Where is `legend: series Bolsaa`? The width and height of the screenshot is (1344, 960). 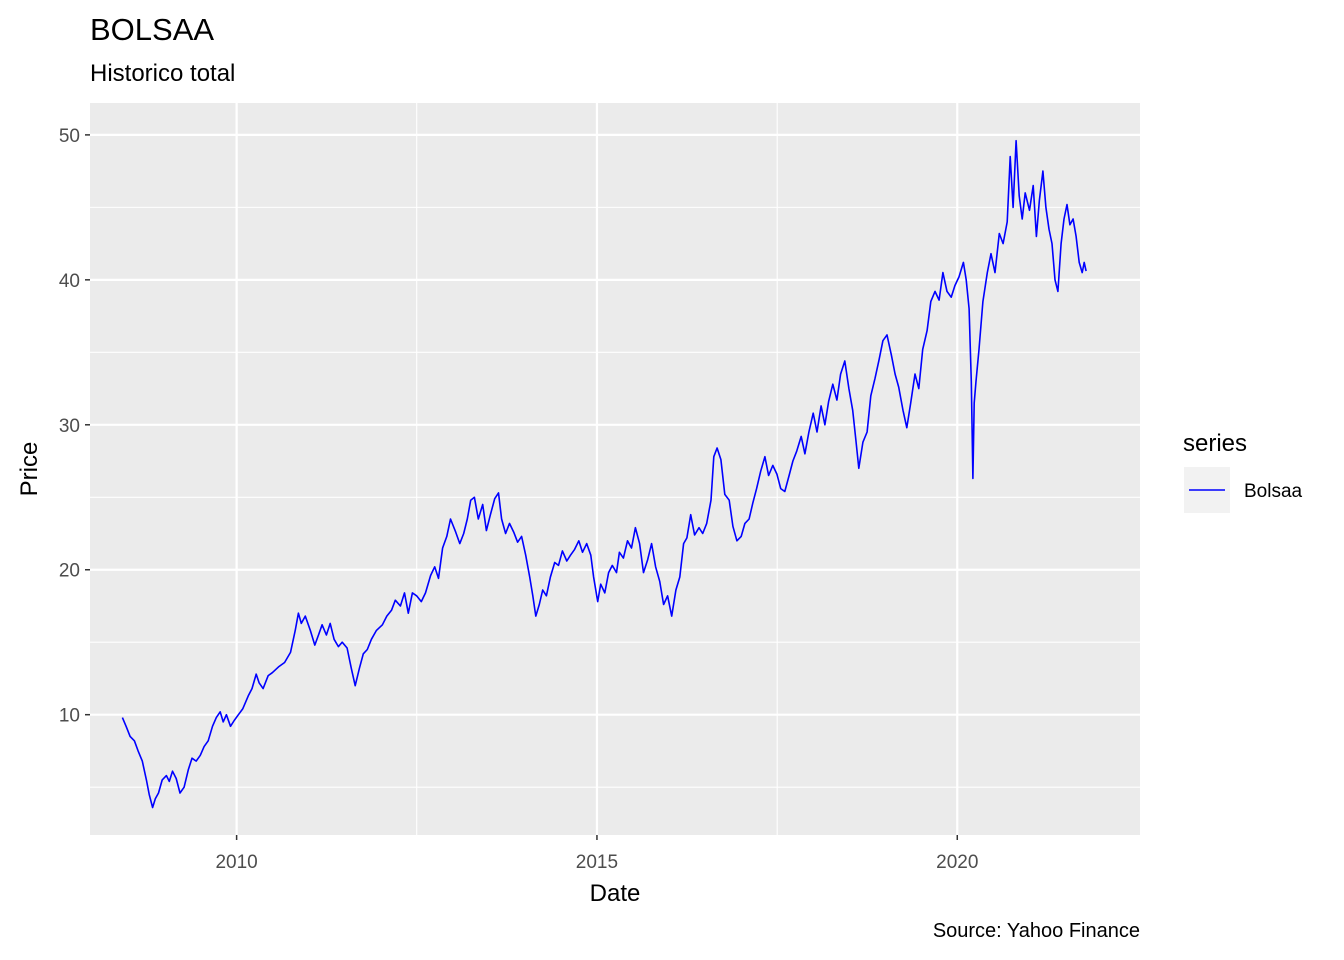
legend: series Bolsaa is located at coordinates (1243, 471).